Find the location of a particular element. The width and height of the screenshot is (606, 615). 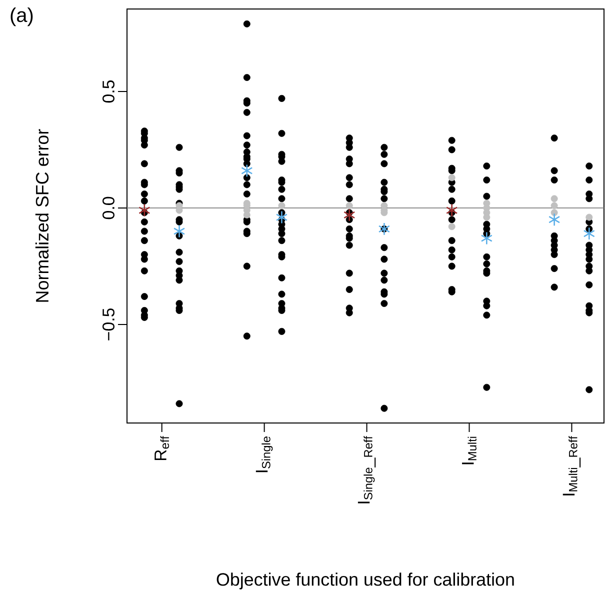

y-tick-label: 0.5 is located at coordinates (108, 91).